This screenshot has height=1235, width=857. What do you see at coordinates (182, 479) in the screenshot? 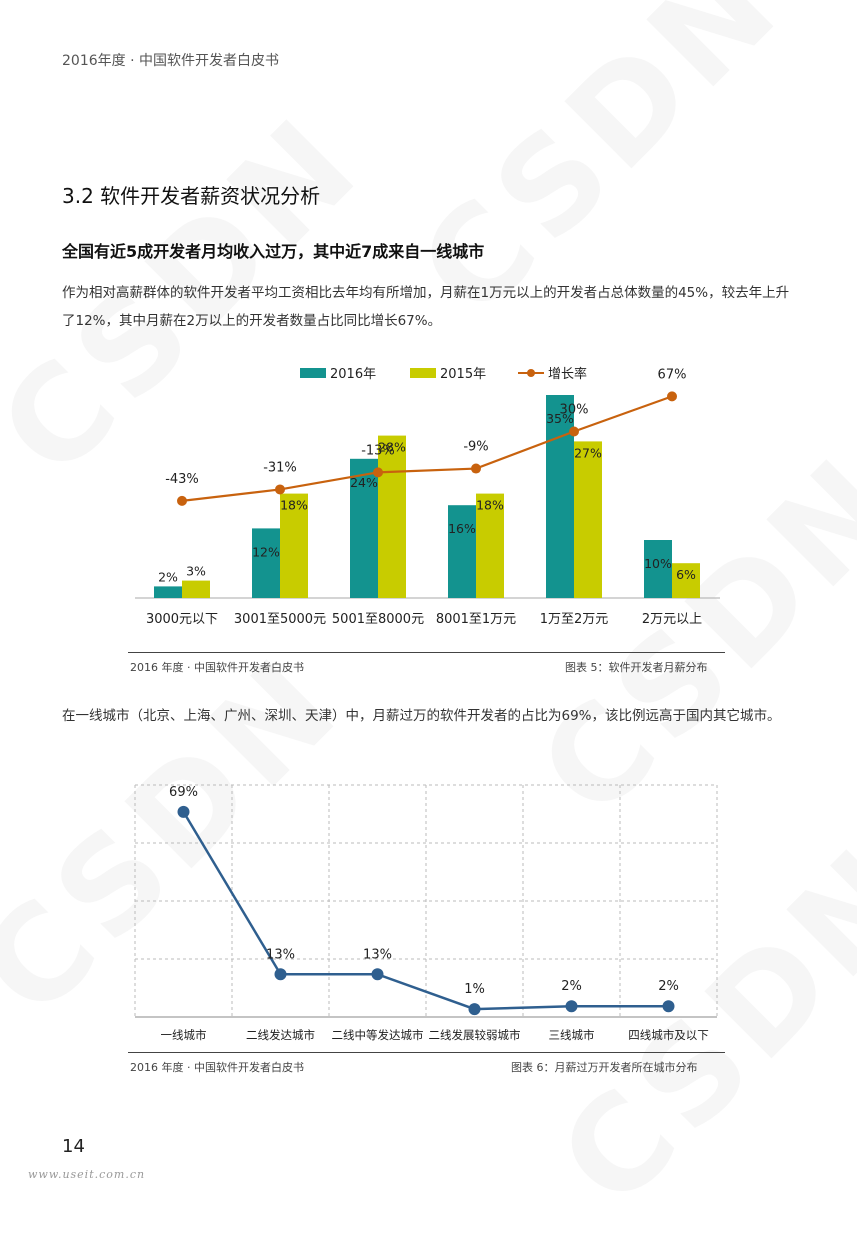
I see `growth-label: -43%` at bounding box center [182, 479].